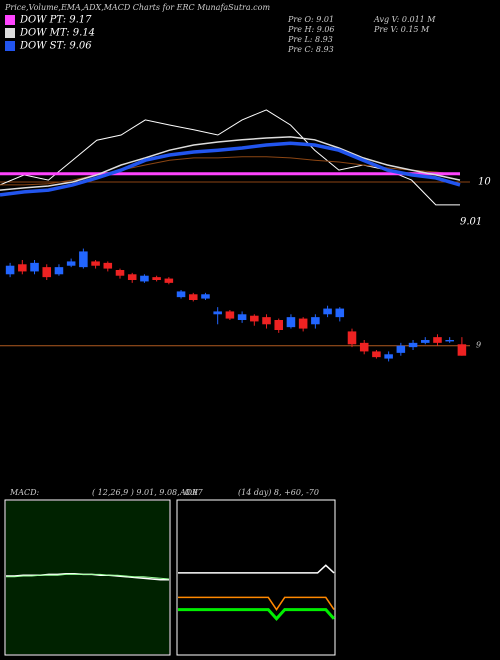 The width and height of the screenshot is (500, 660). What do you see at coordinates (310, 39) in the screenshot?
I see `info: Pre L: 8.93` at bounding box center [310, 39].